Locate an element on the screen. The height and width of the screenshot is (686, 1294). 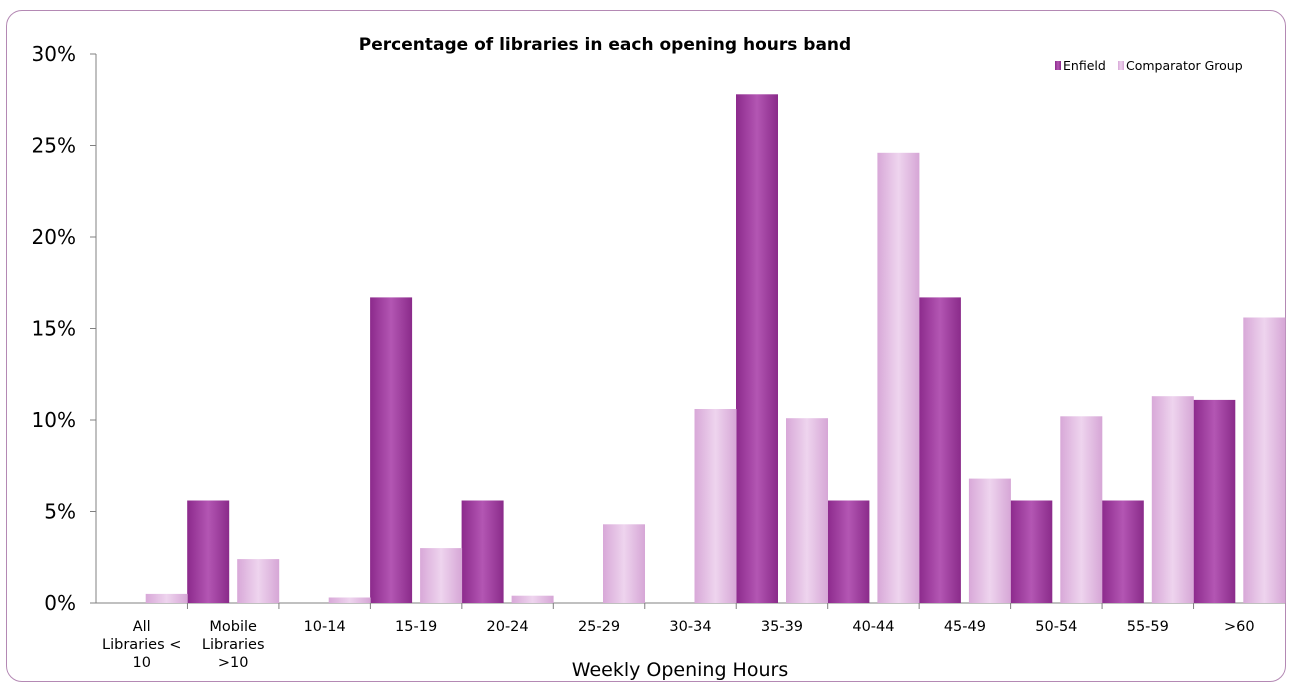
x-axis-title: Weekly Opening Hours is located at coordinates (680, 670).